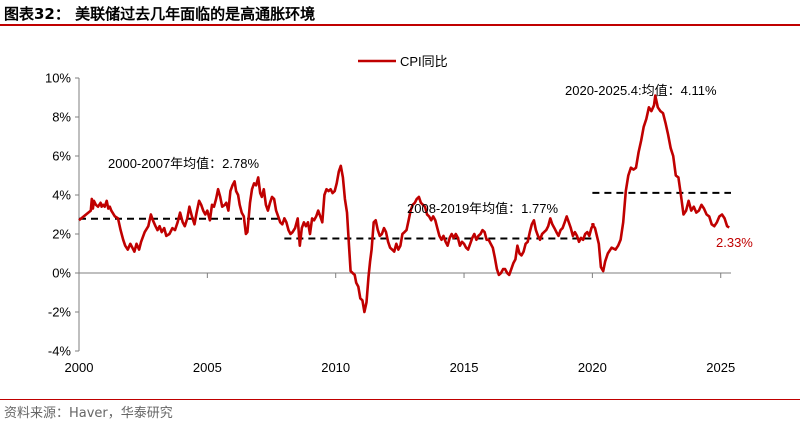 This screenshot has width=800, height=423. Describe the element at coordinates (58, 78) in the screenshot. I see `y-tick-label: 10%` at that location.